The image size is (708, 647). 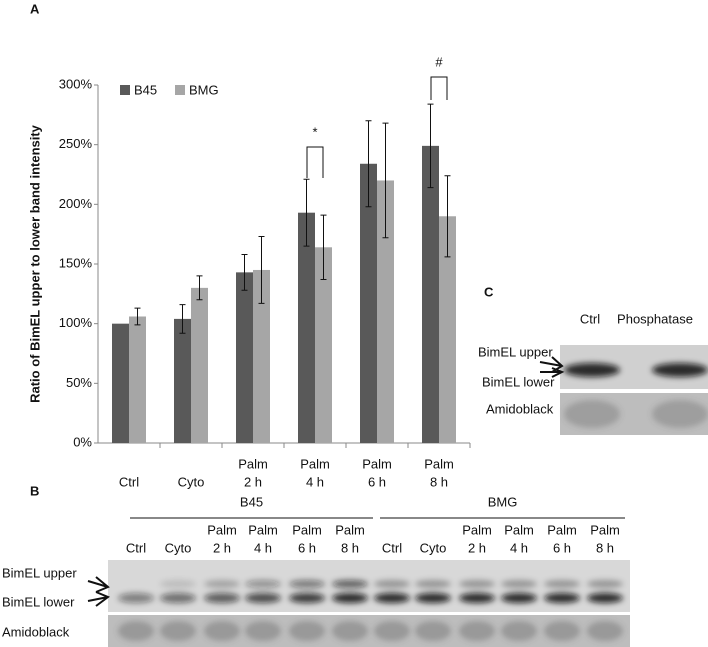 What do you see at coordinates (35, 8) in the screenshot?
I see `panel-label: A` at bounding box center [35, 8].